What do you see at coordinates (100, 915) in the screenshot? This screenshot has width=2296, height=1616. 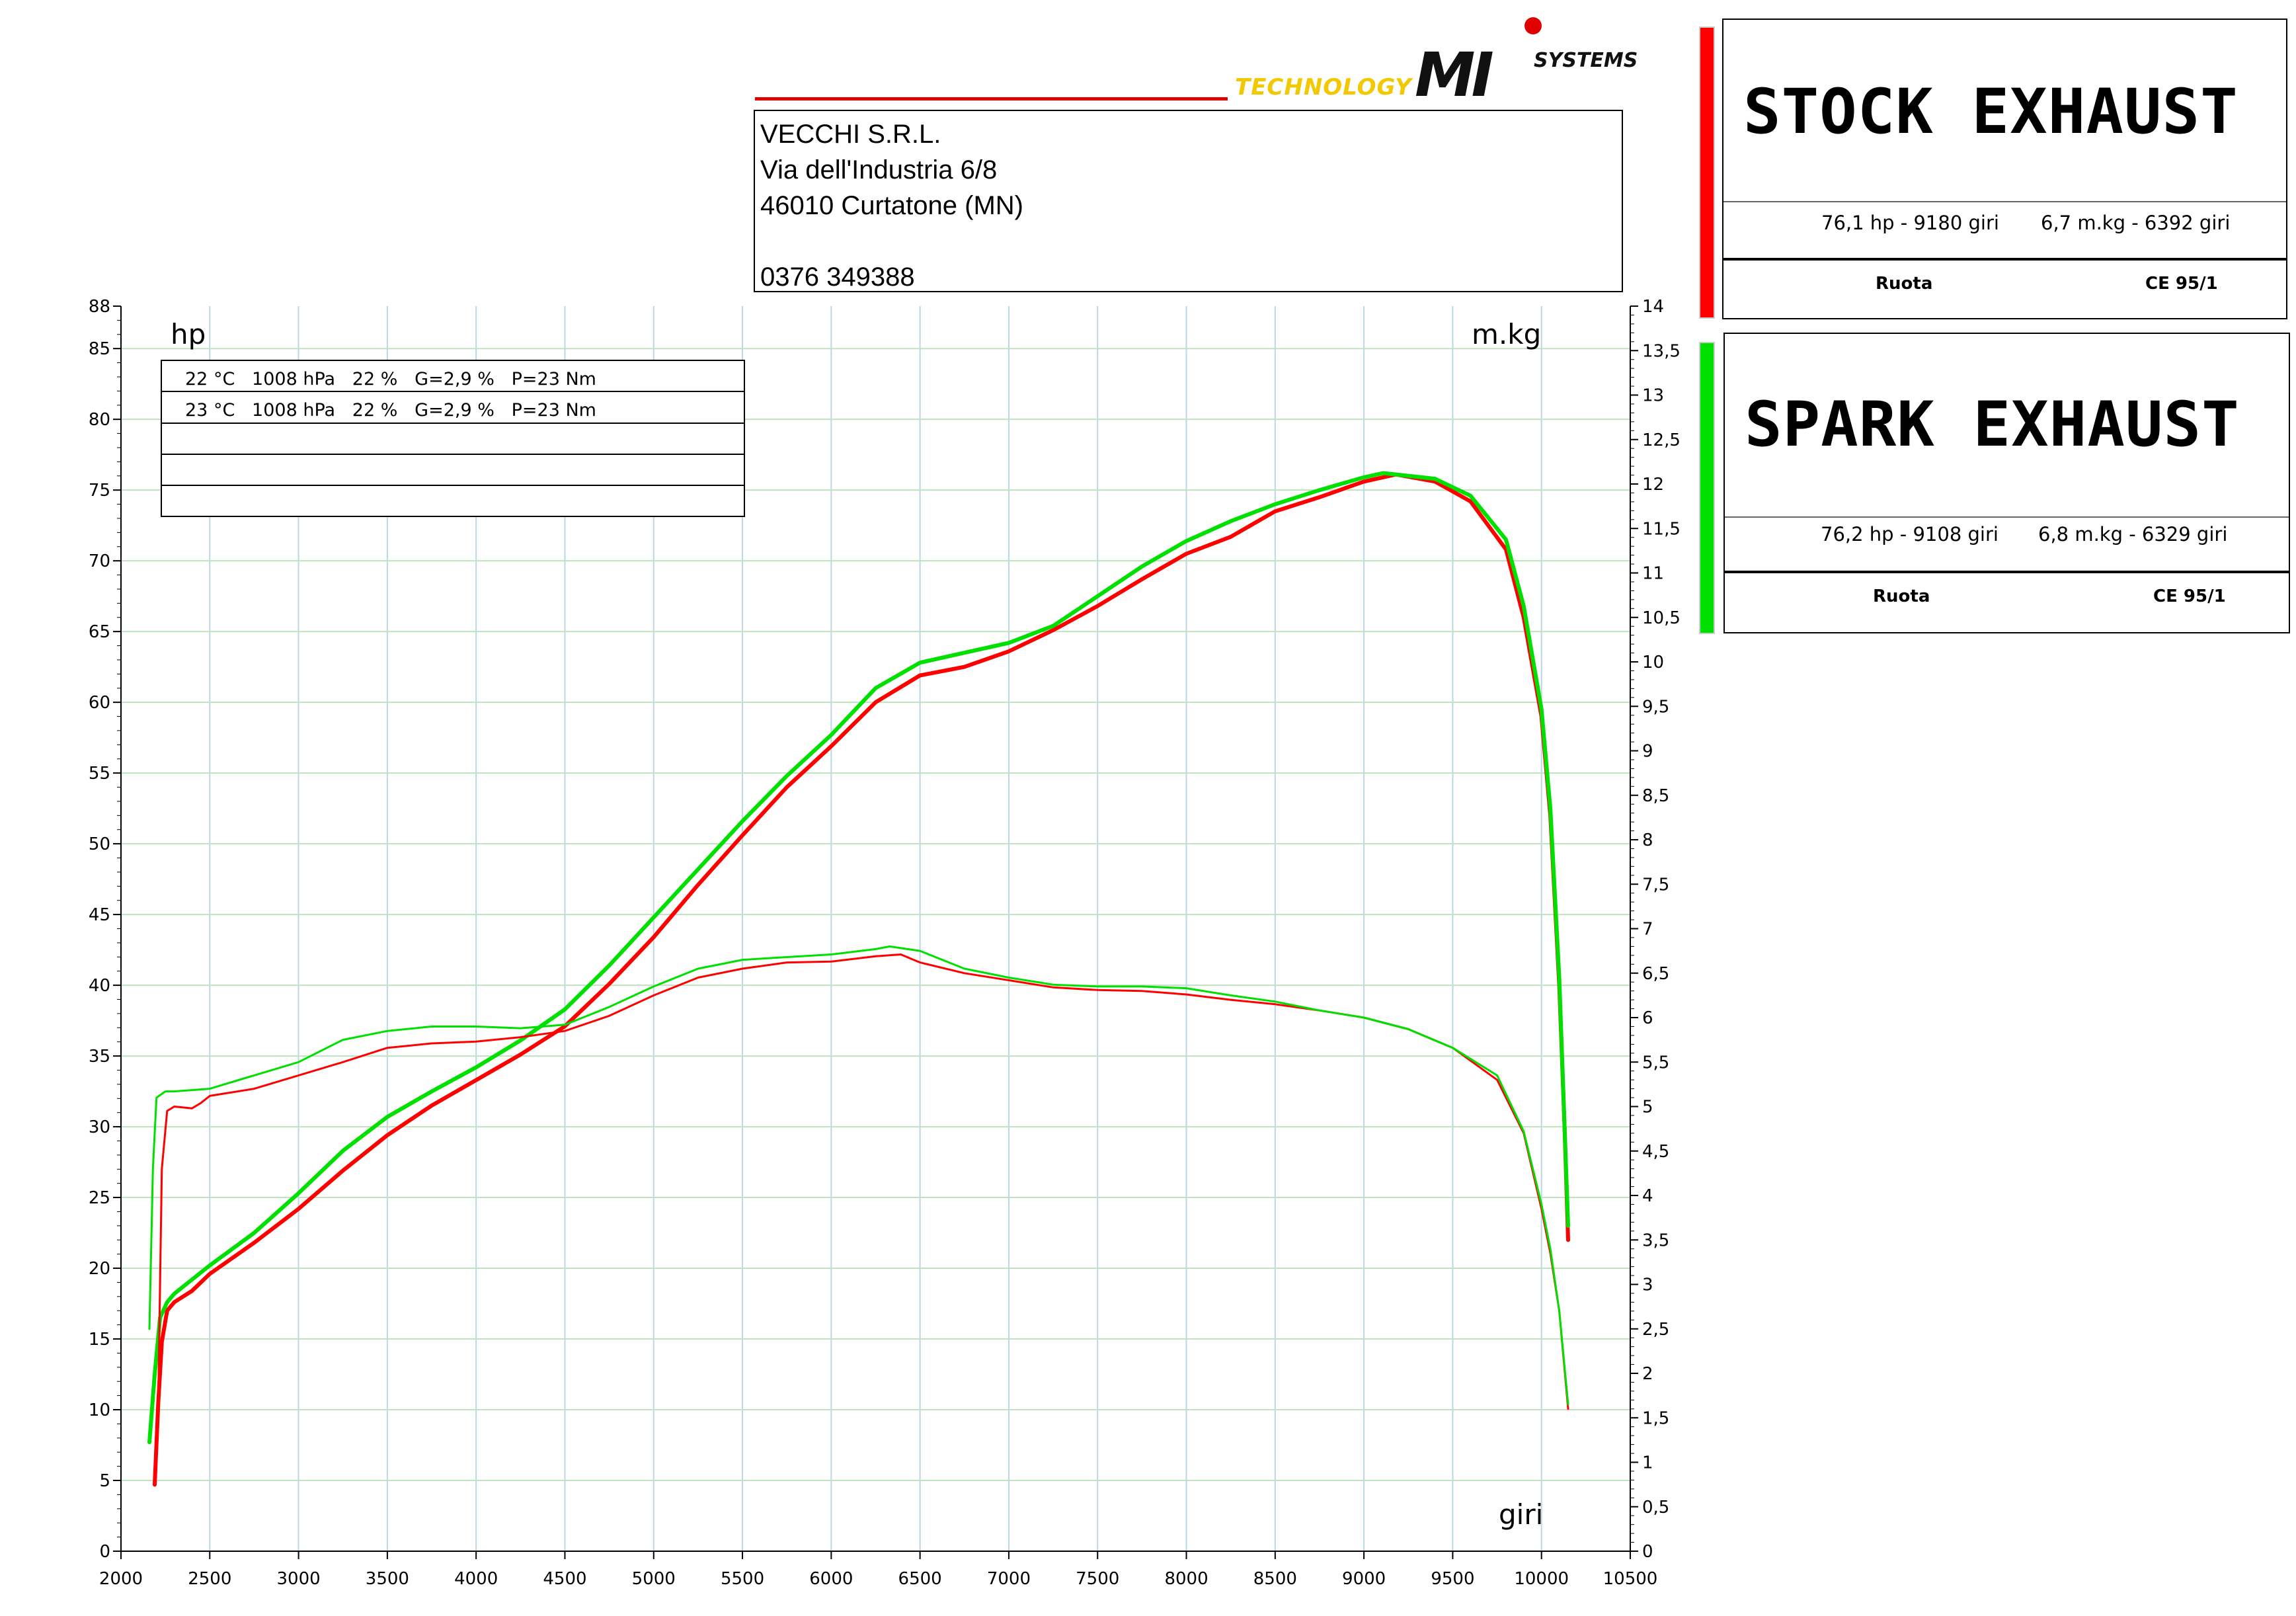 I see `y-left-tick-label: 45` at bounding box center [100, 915].